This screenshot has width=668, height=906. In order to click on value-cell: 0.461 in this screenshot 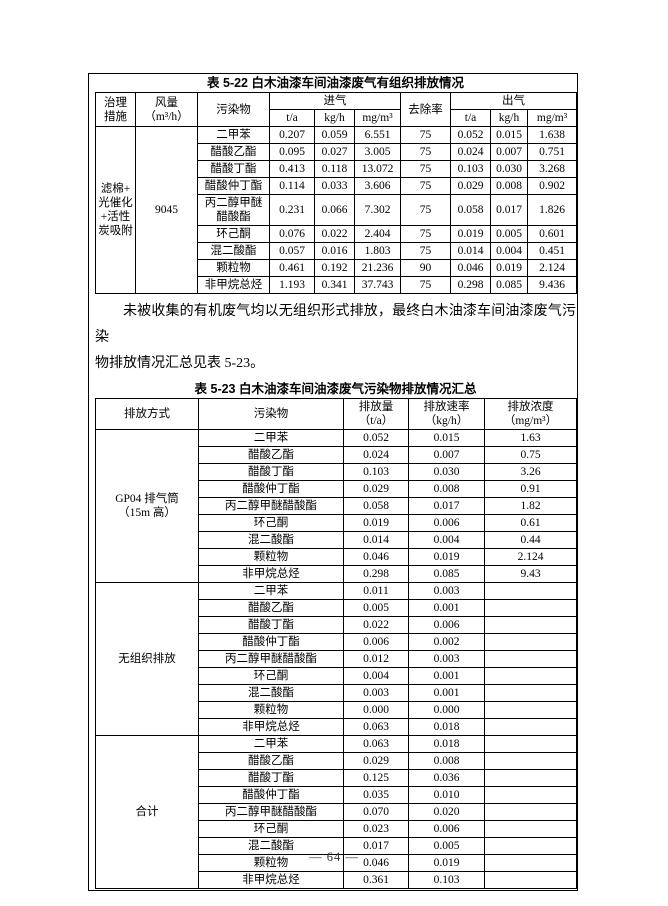, I will do `click(292, 268)`.